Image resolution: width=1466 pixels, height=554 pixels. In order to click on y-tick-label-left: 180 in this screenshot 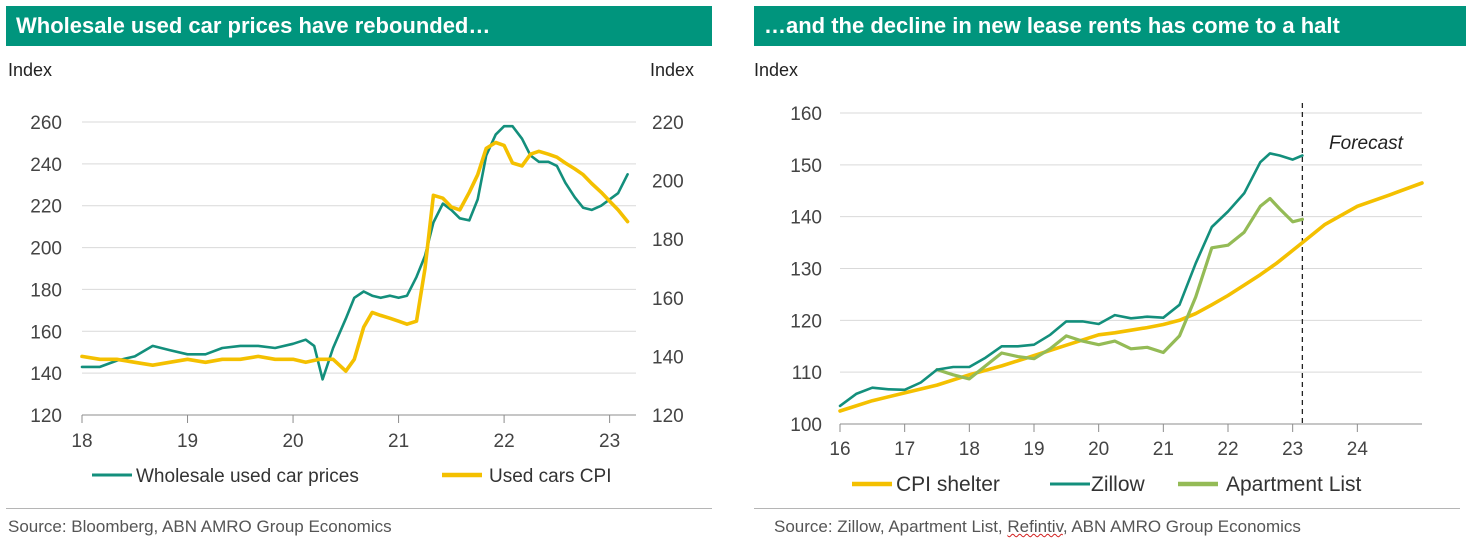, I will do `click(46, 290)`.